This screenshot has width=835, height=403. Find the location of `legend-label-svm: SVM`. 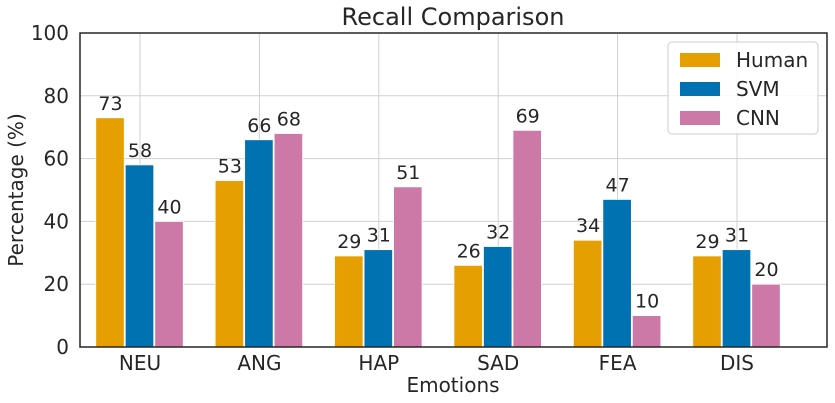

legend-label-svm: SVM is located at coordinates (758, 89).